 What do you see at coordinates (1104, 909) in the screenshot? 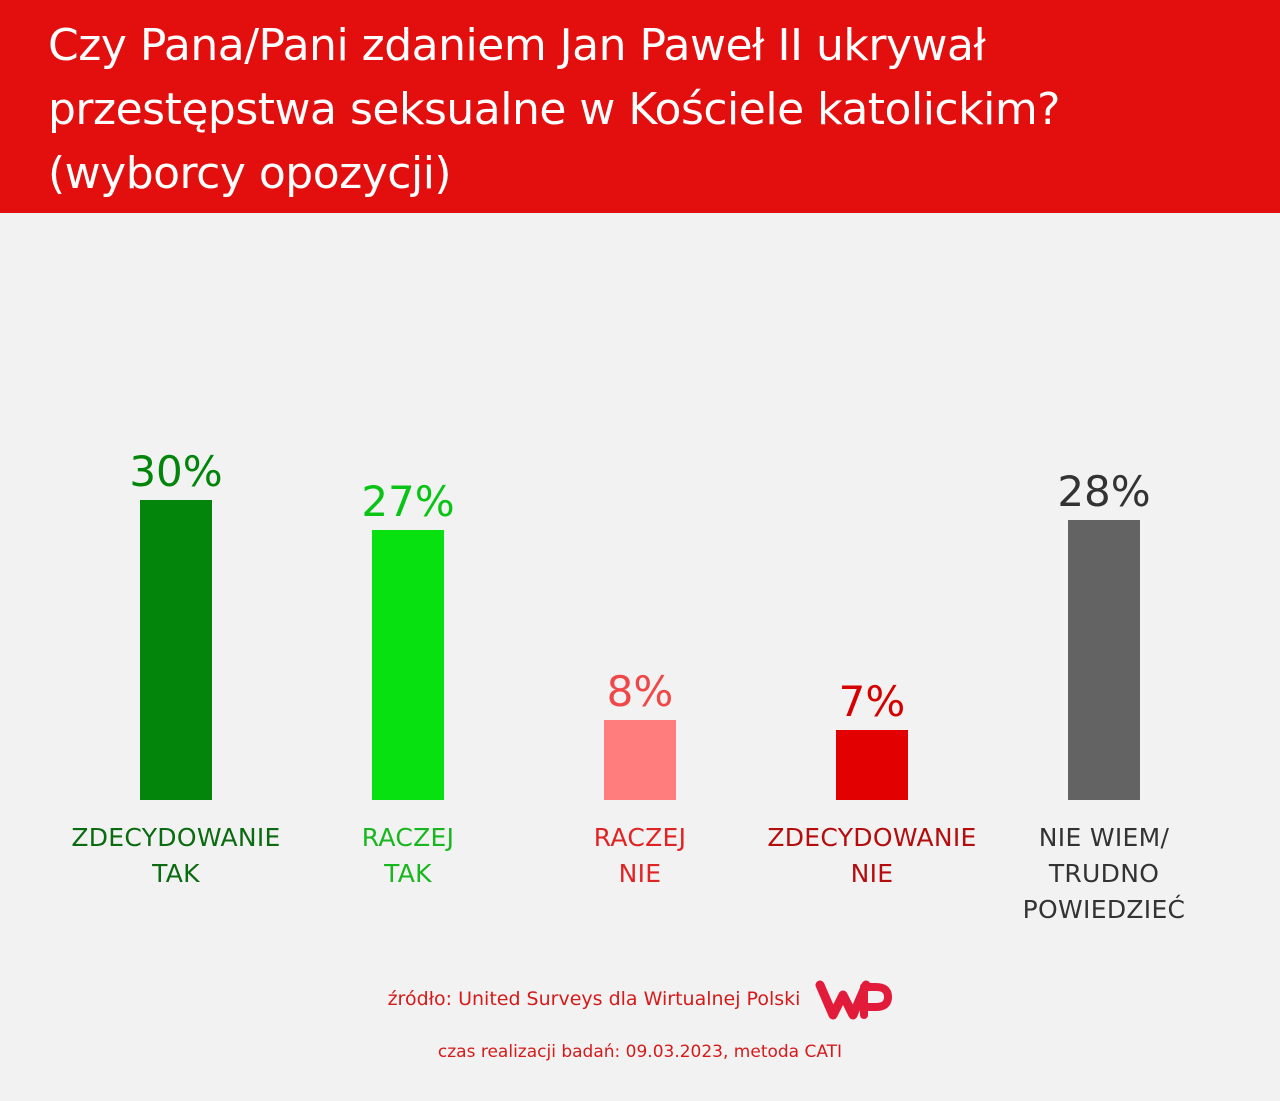
I see `category-label-line: POWIEDZIEĆ` at bounding box center [1104, 909].